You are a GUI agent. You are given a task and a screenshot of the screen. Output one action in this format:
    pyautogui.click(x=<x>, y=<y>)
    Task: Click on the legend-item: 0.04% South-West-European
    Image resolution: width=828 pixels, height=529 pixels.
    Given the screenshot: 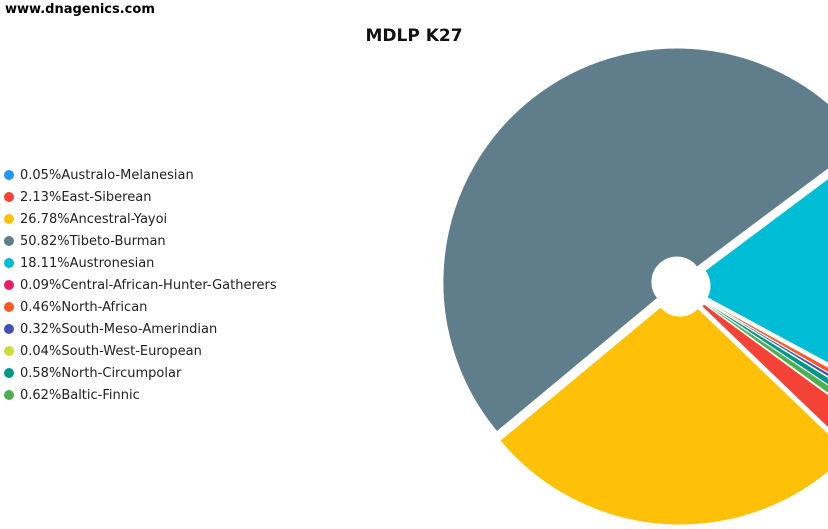 What is the action you would take?
    pyautogui.click(x=140, y=351)
    